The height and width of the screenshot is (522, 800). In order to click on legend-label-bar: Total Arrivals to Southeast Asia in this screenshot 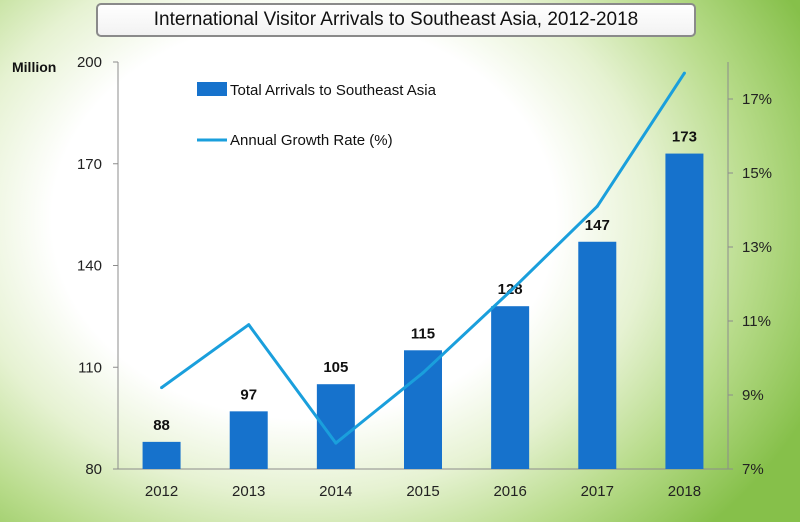, I will do `click(333, 90)`.